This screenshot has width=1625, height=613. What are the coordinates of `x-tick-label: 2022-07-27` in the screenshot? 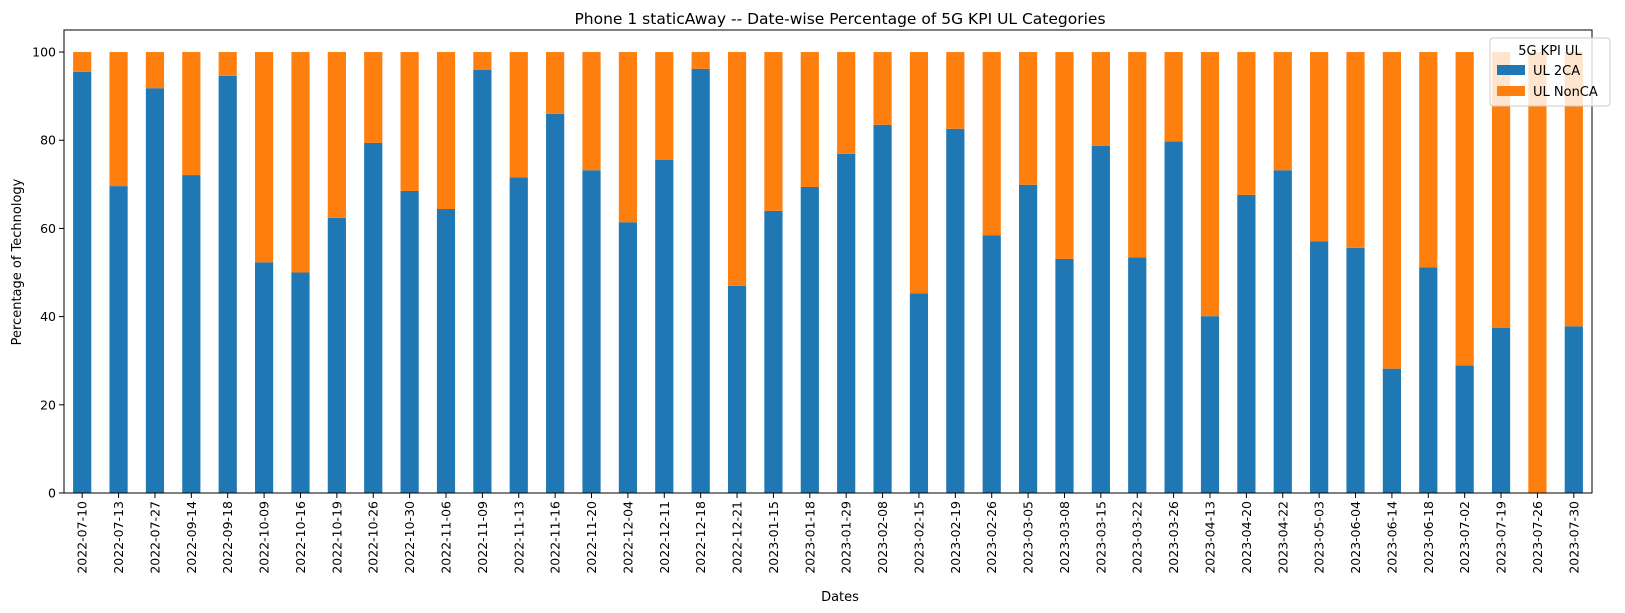 It's located at (154, 537).